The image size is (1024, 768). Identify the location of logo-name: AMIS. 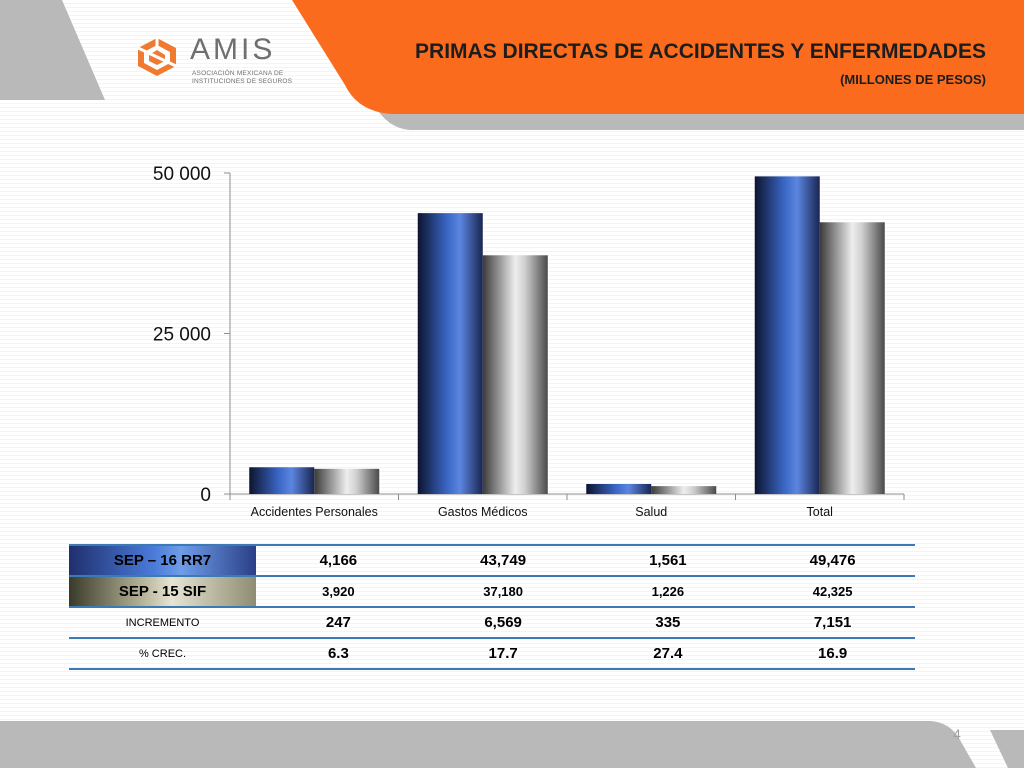
(233, 49).